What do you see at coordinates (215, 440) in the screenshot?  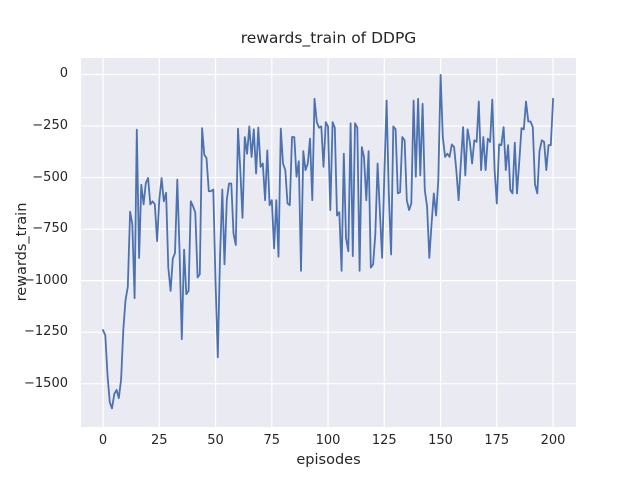 I see `x-tick-label: 50` at bounding box center [215, 440].